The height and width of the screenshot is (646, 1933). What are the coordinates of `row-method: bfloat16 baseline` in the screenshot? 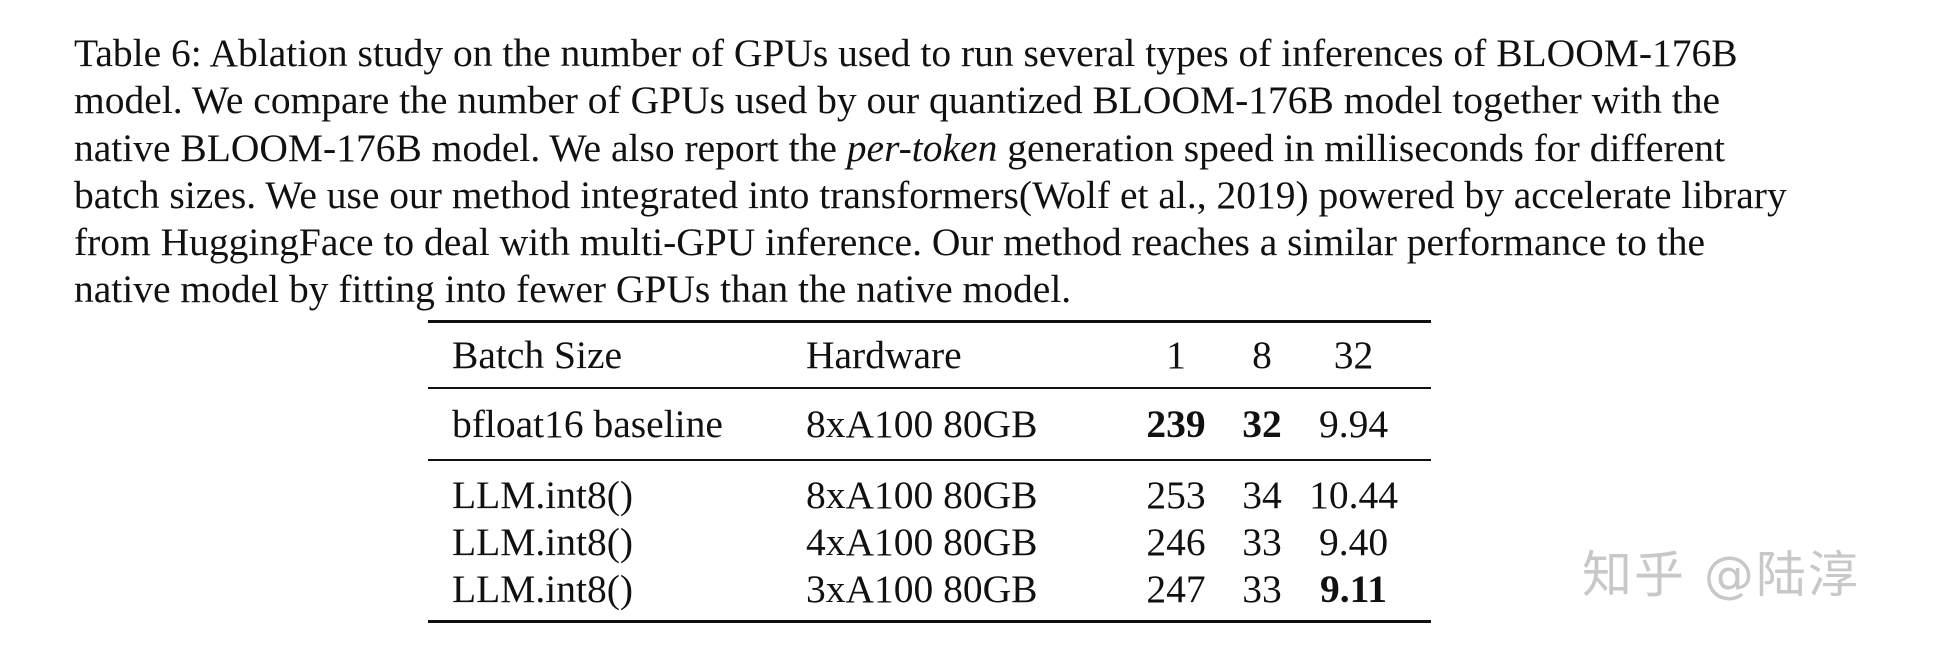 It's located at (587, 424).